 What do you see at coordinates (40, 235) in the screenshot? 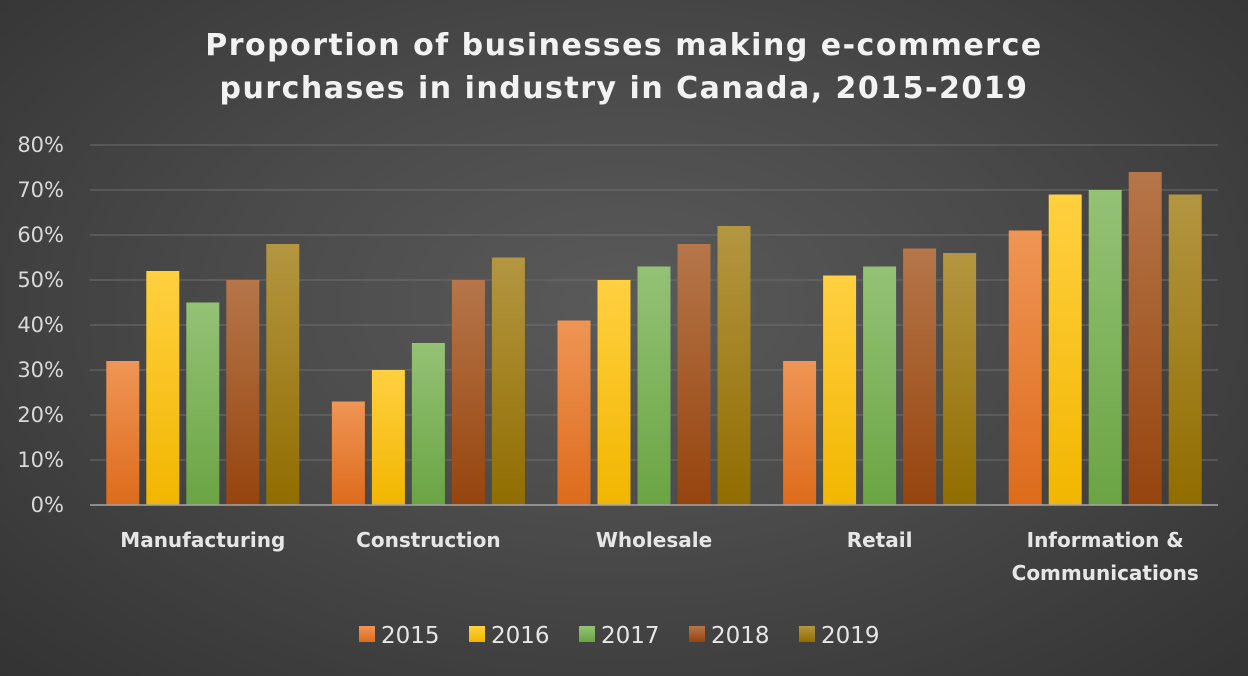
I see `y-tick-label: 60%` at bounding box center [40, 235].